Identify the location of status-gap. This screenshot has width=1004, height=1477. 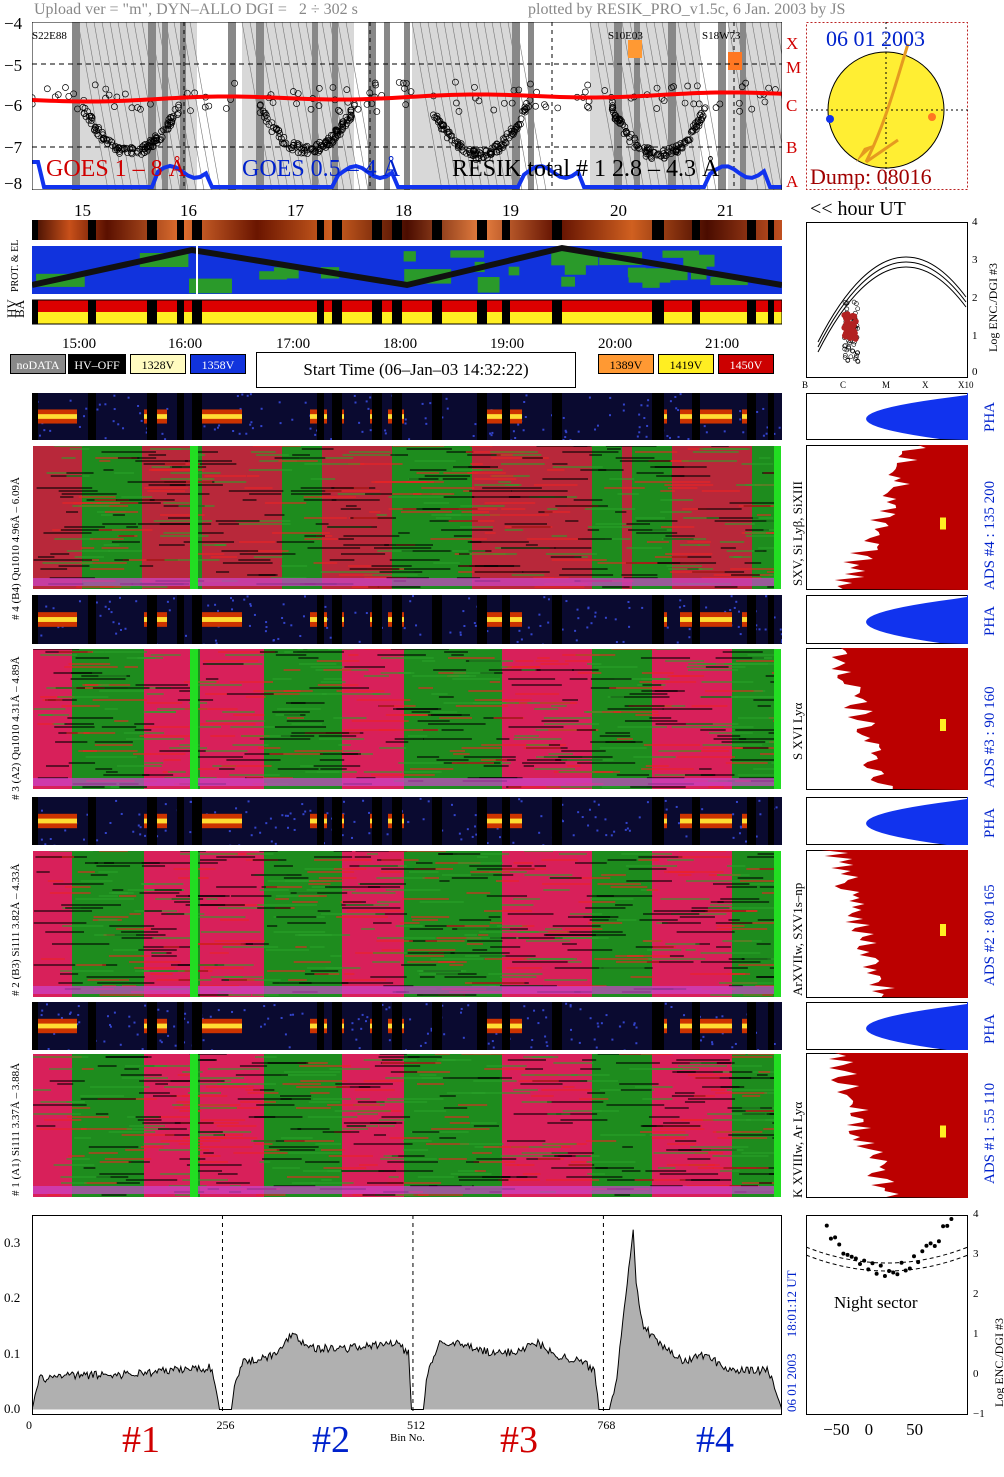
(180, 312).